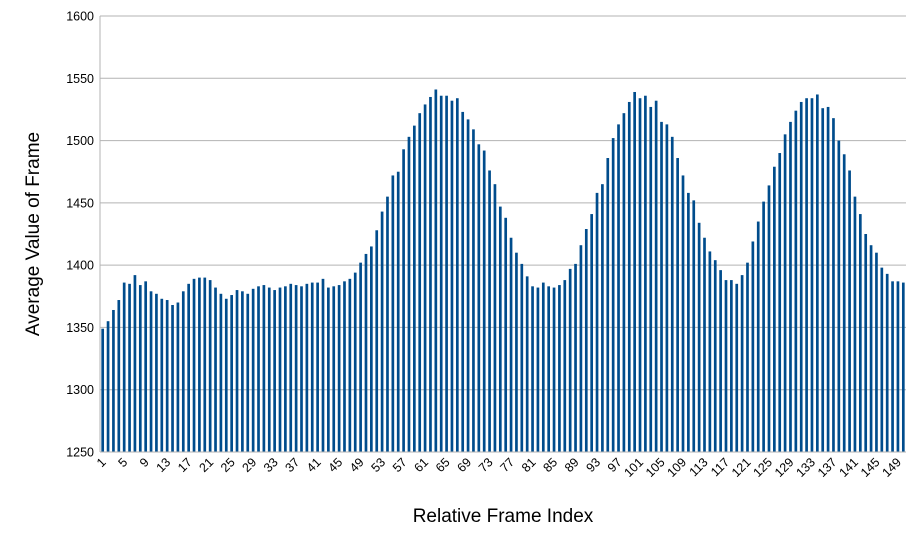 This screenshot has height=542, width=923. Describe the element at coordinates (891, 467) in the screenshot. I see `x-tick-label: 149` at that location.